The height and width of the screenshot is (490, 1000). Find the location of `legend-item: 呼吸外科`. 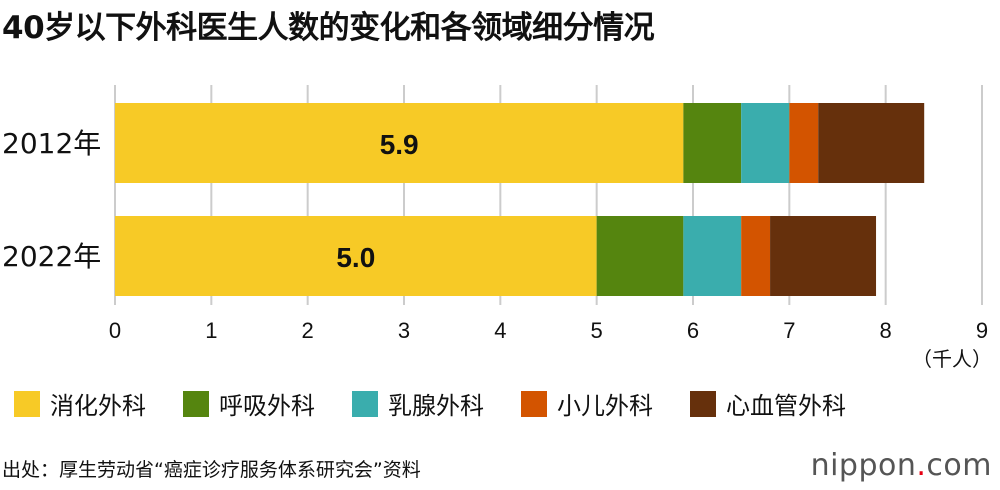

legend-item: 呼吸外科 is located at coordinates (249, 403).